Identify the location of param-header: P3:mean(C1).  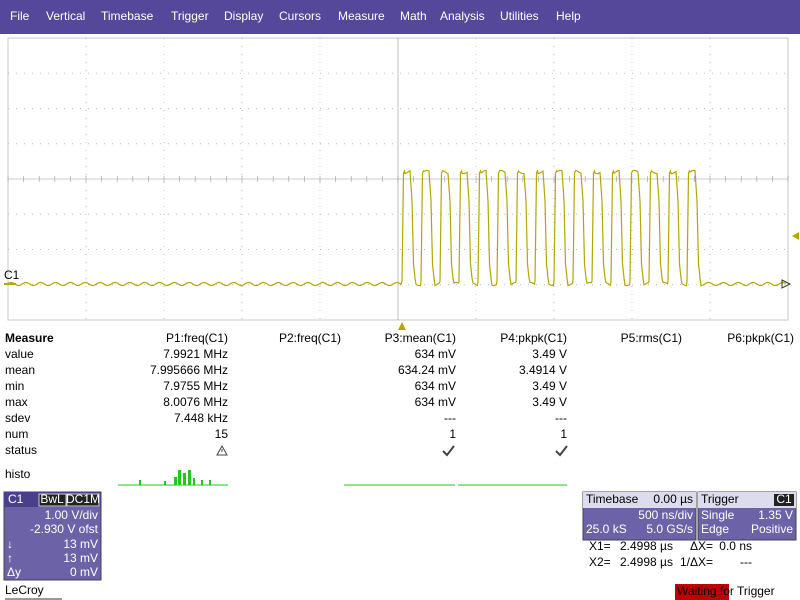
(420, 338).